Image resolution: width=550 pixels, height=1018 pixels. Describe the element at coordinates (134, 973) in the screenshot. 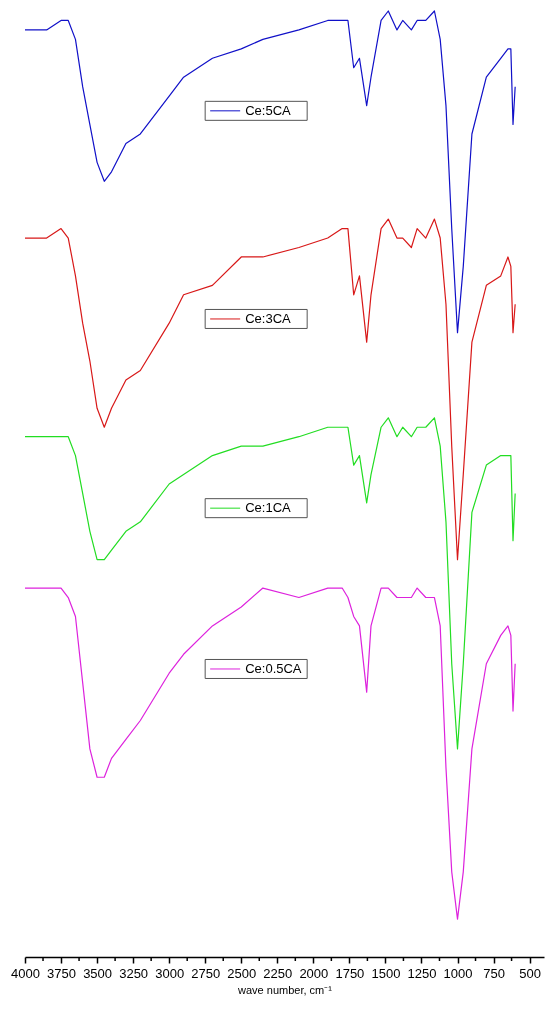

I see `x-tick-label: 3250` at that location.